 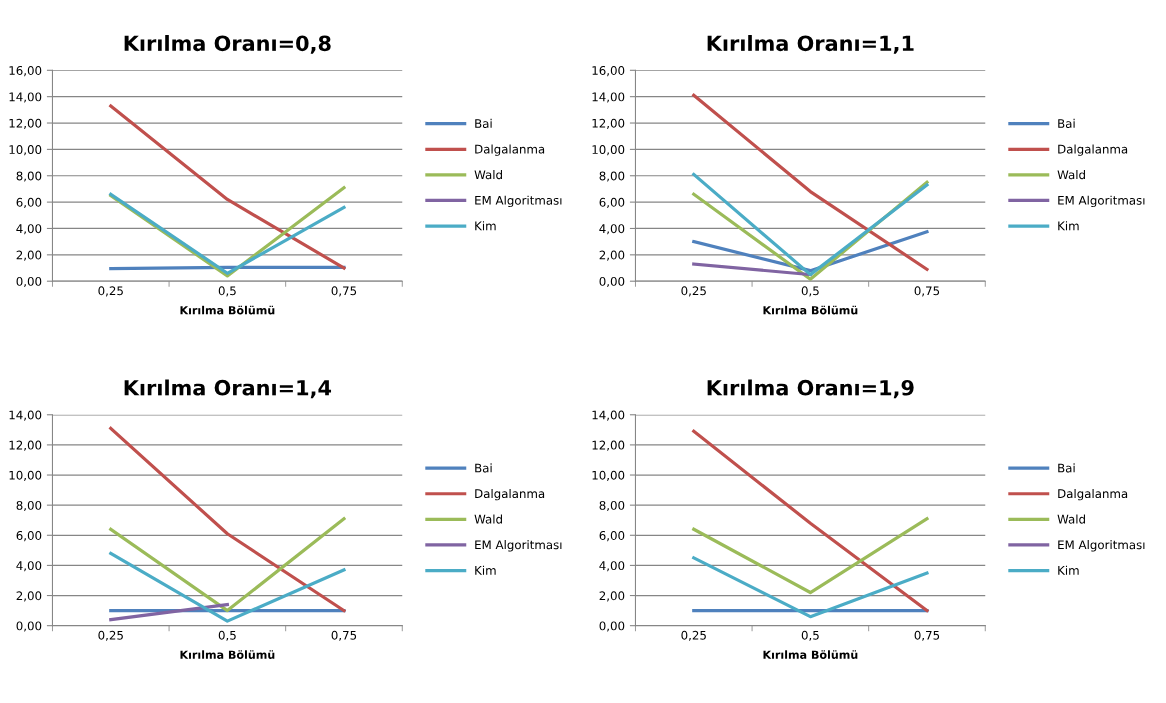 I want to click on chart-title: Kırılma Oranı=1,4, so click(x=228, y=389).